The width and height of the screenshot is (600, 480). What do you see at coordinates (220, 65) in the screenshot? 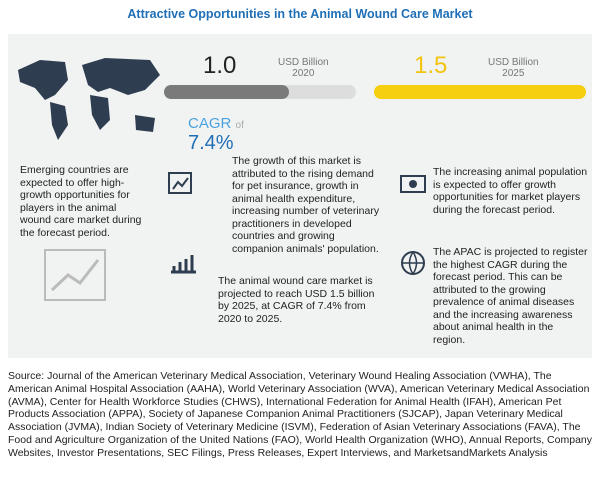
I see `value-start: 1.0` at bounding box center [220, 65].